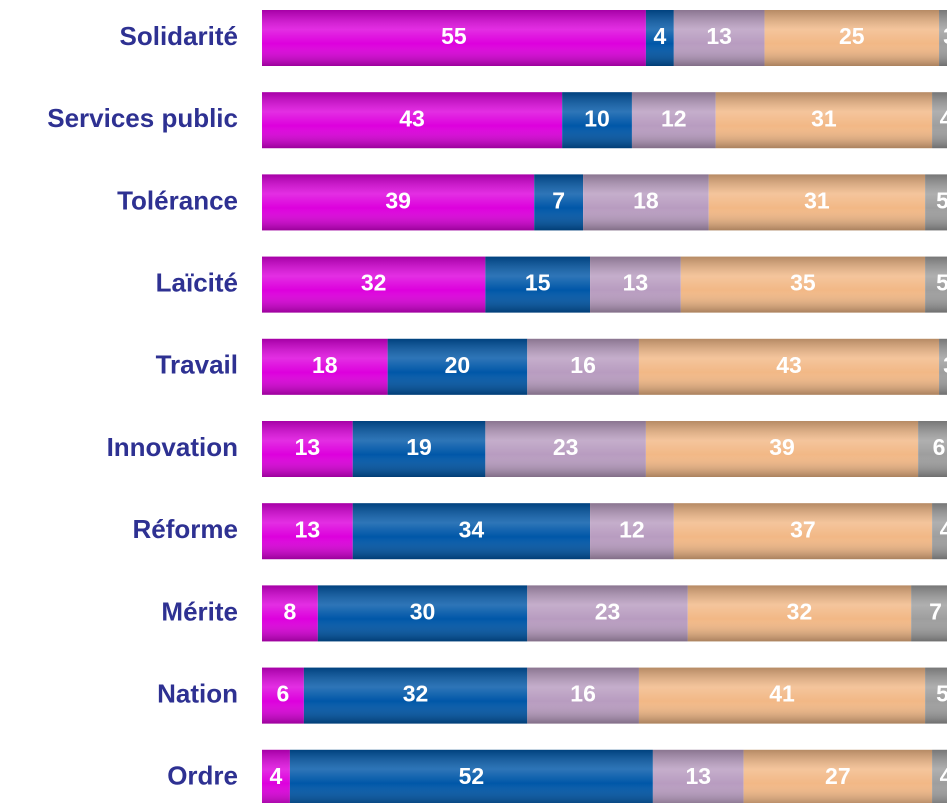  What do you see at coordinates (423, 611) in the screenshot?
I see `value-label: 30` at bounding box center [423, 611].